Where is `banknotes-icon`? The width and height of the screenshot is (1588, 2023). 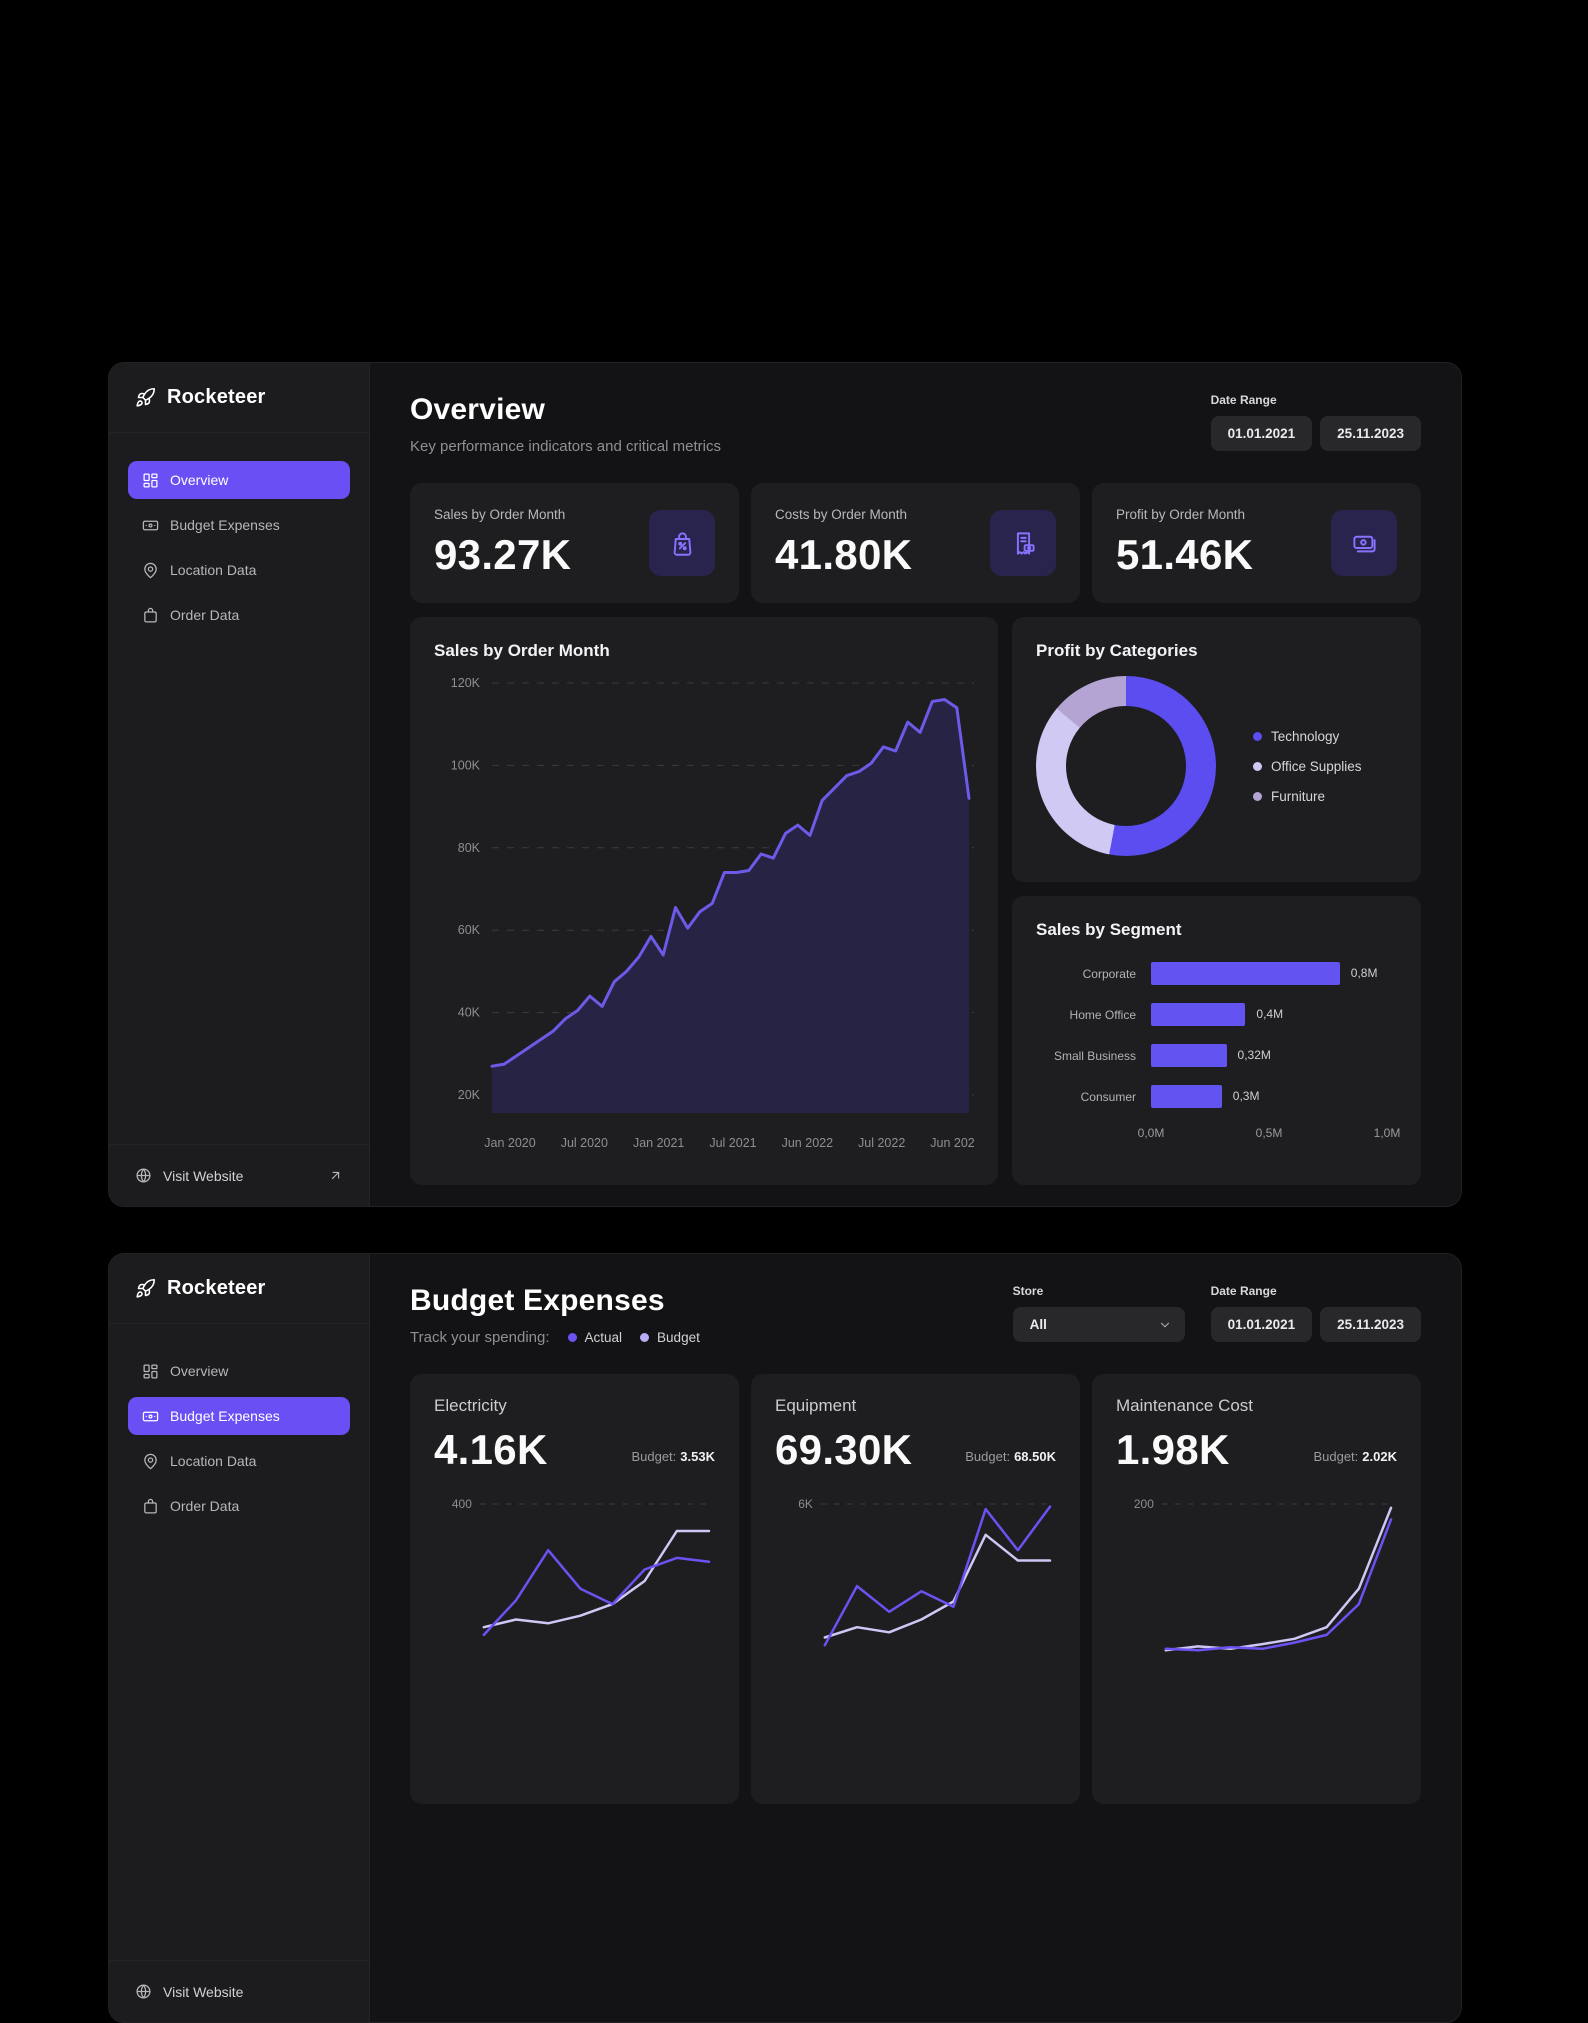
banknotes-icon is located at coordinates (1364, 543).